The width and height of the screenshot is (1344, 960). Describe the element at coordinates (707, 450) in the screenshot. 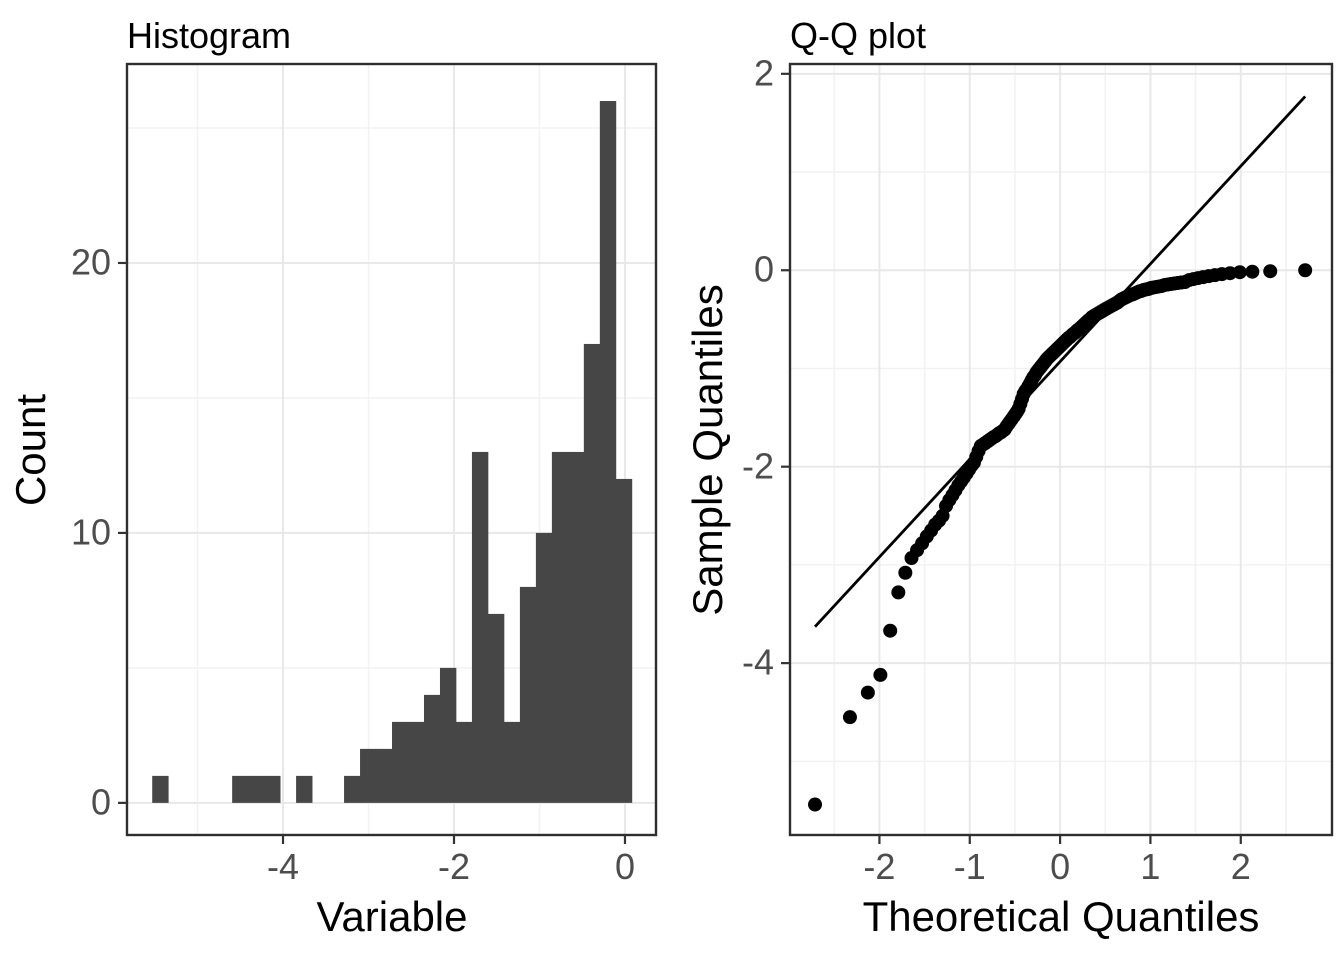

I see `qq-y-axis-title: Sample Quantiles` at that location.